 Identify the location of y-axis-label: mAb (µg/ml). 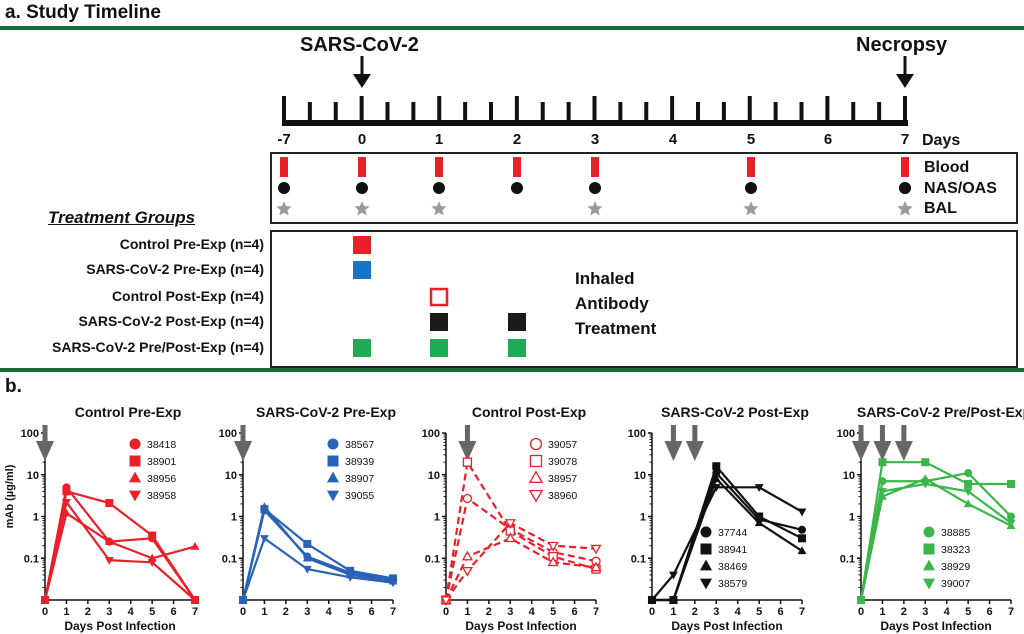
(10, 496).